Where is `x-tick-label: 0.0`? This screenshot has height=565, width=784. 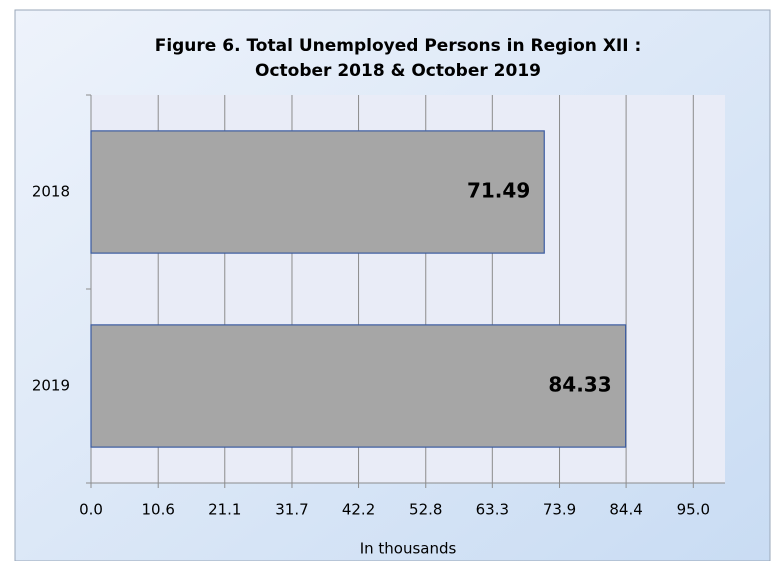 x-tick-label: 0.0 is located at coordinates (91, 510).